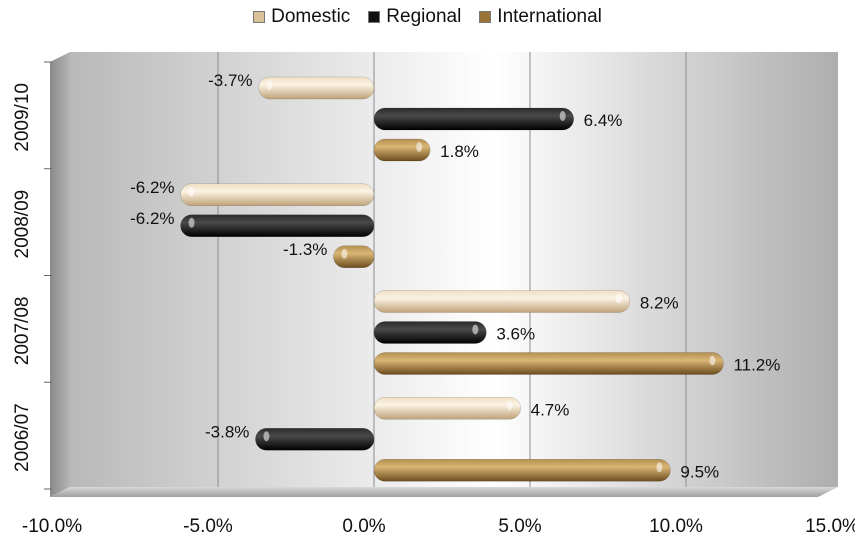  What do you see at coordinates (52, 526) in the screenshot?
I see `x-tick-label: -10.0%` at bounding box center [52, 526].